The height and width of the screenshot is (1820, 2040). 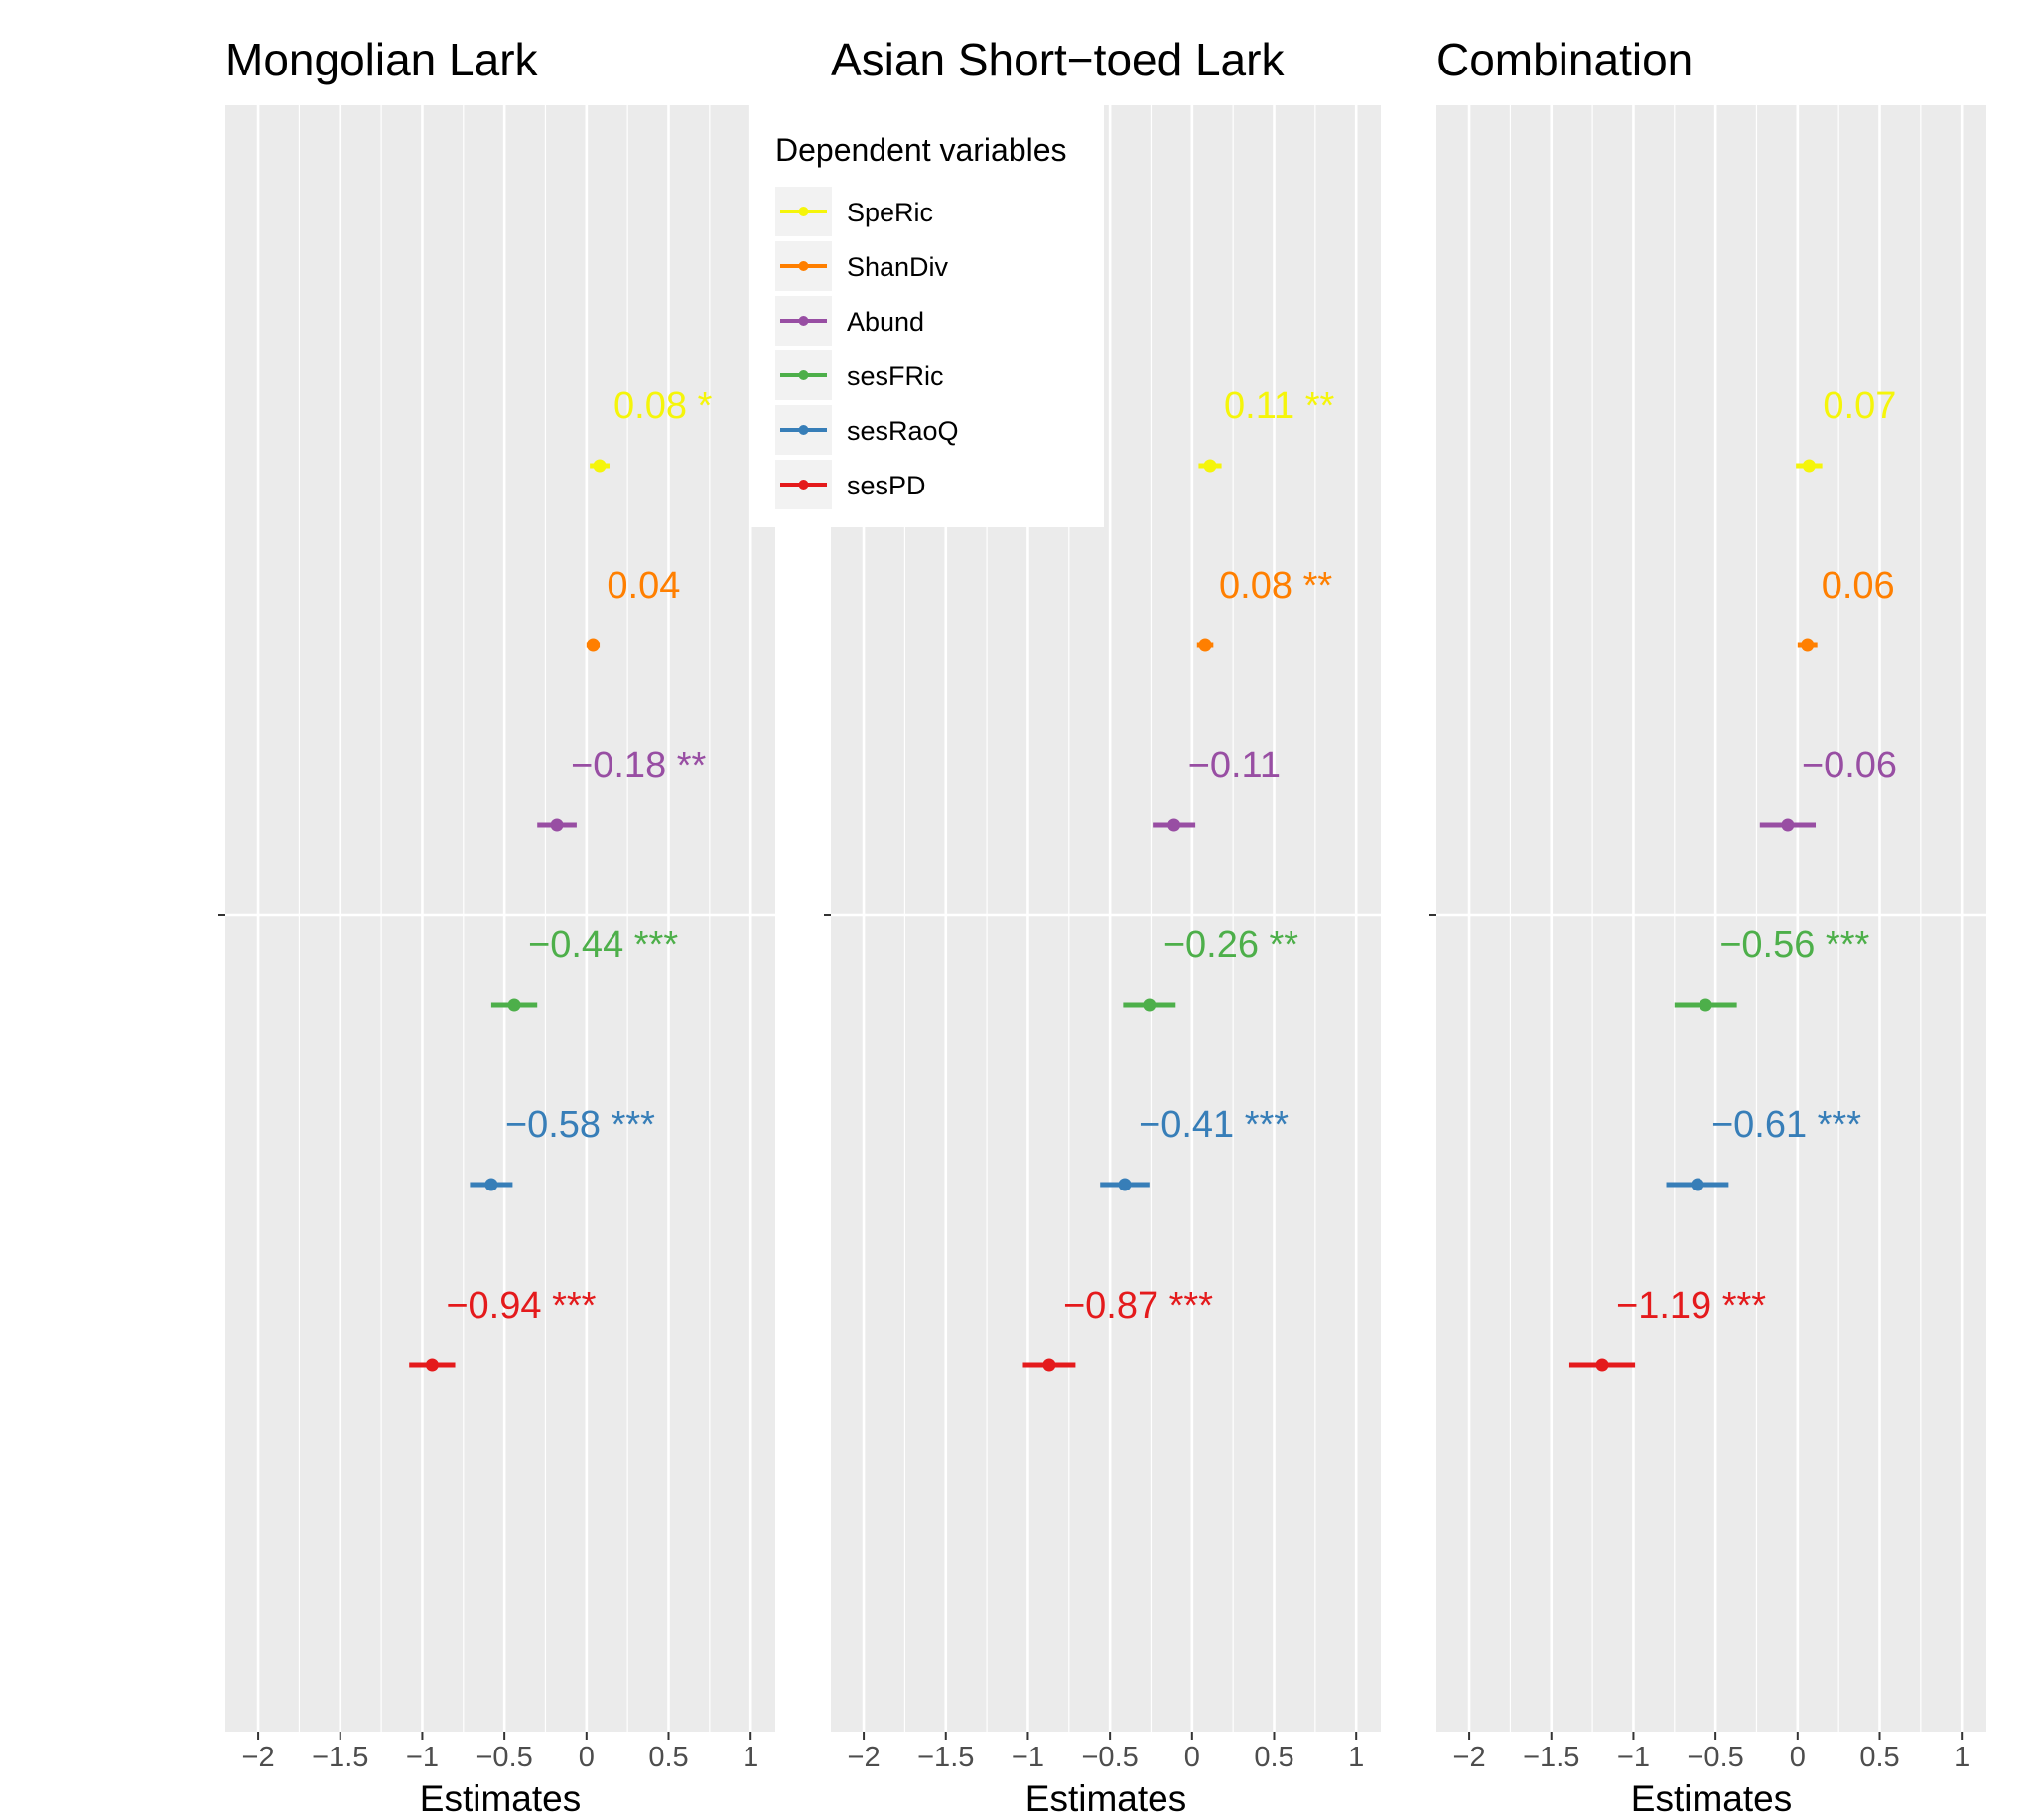 I want to click on estimate-label-sesfric: −0.56 ***, so click(x=1794, y=945).